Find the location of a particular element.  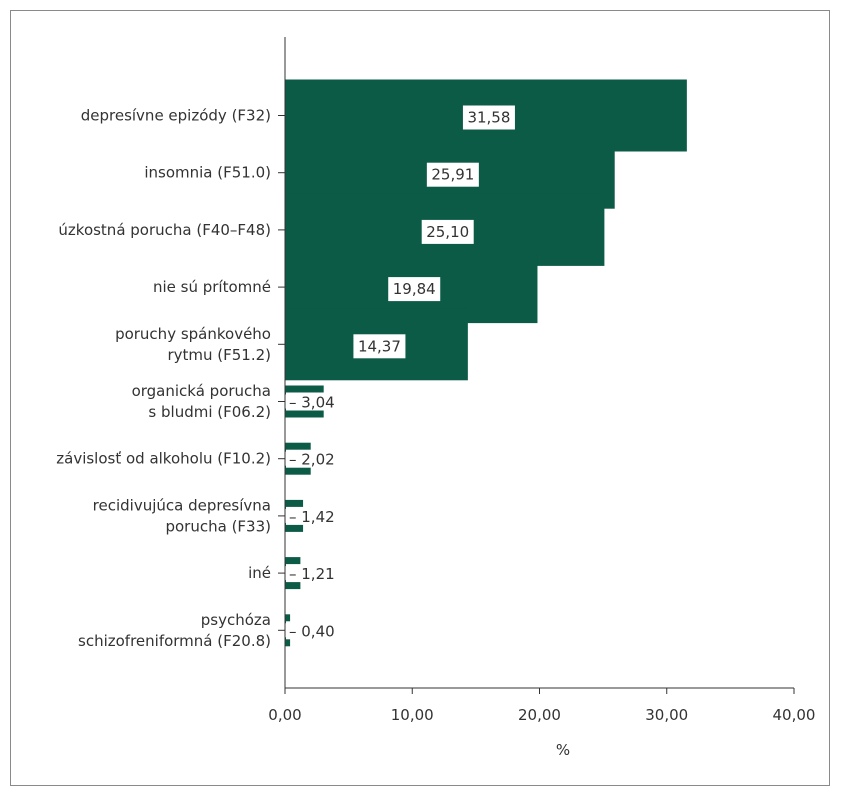

category-label: s bludmi (F06.2) is located at coordinates (209, 412).